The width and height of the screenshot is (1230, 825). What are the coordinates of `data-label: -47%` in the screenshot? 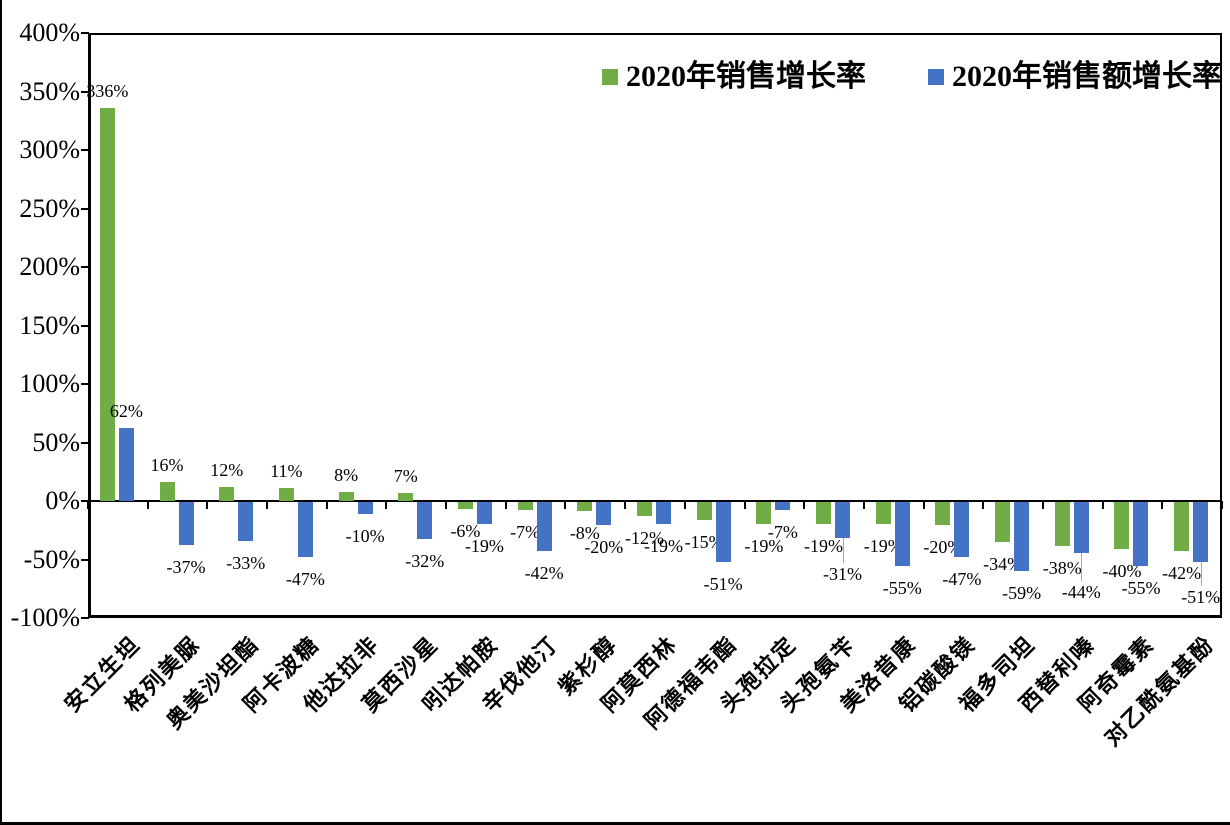 It's located at (305, 578).